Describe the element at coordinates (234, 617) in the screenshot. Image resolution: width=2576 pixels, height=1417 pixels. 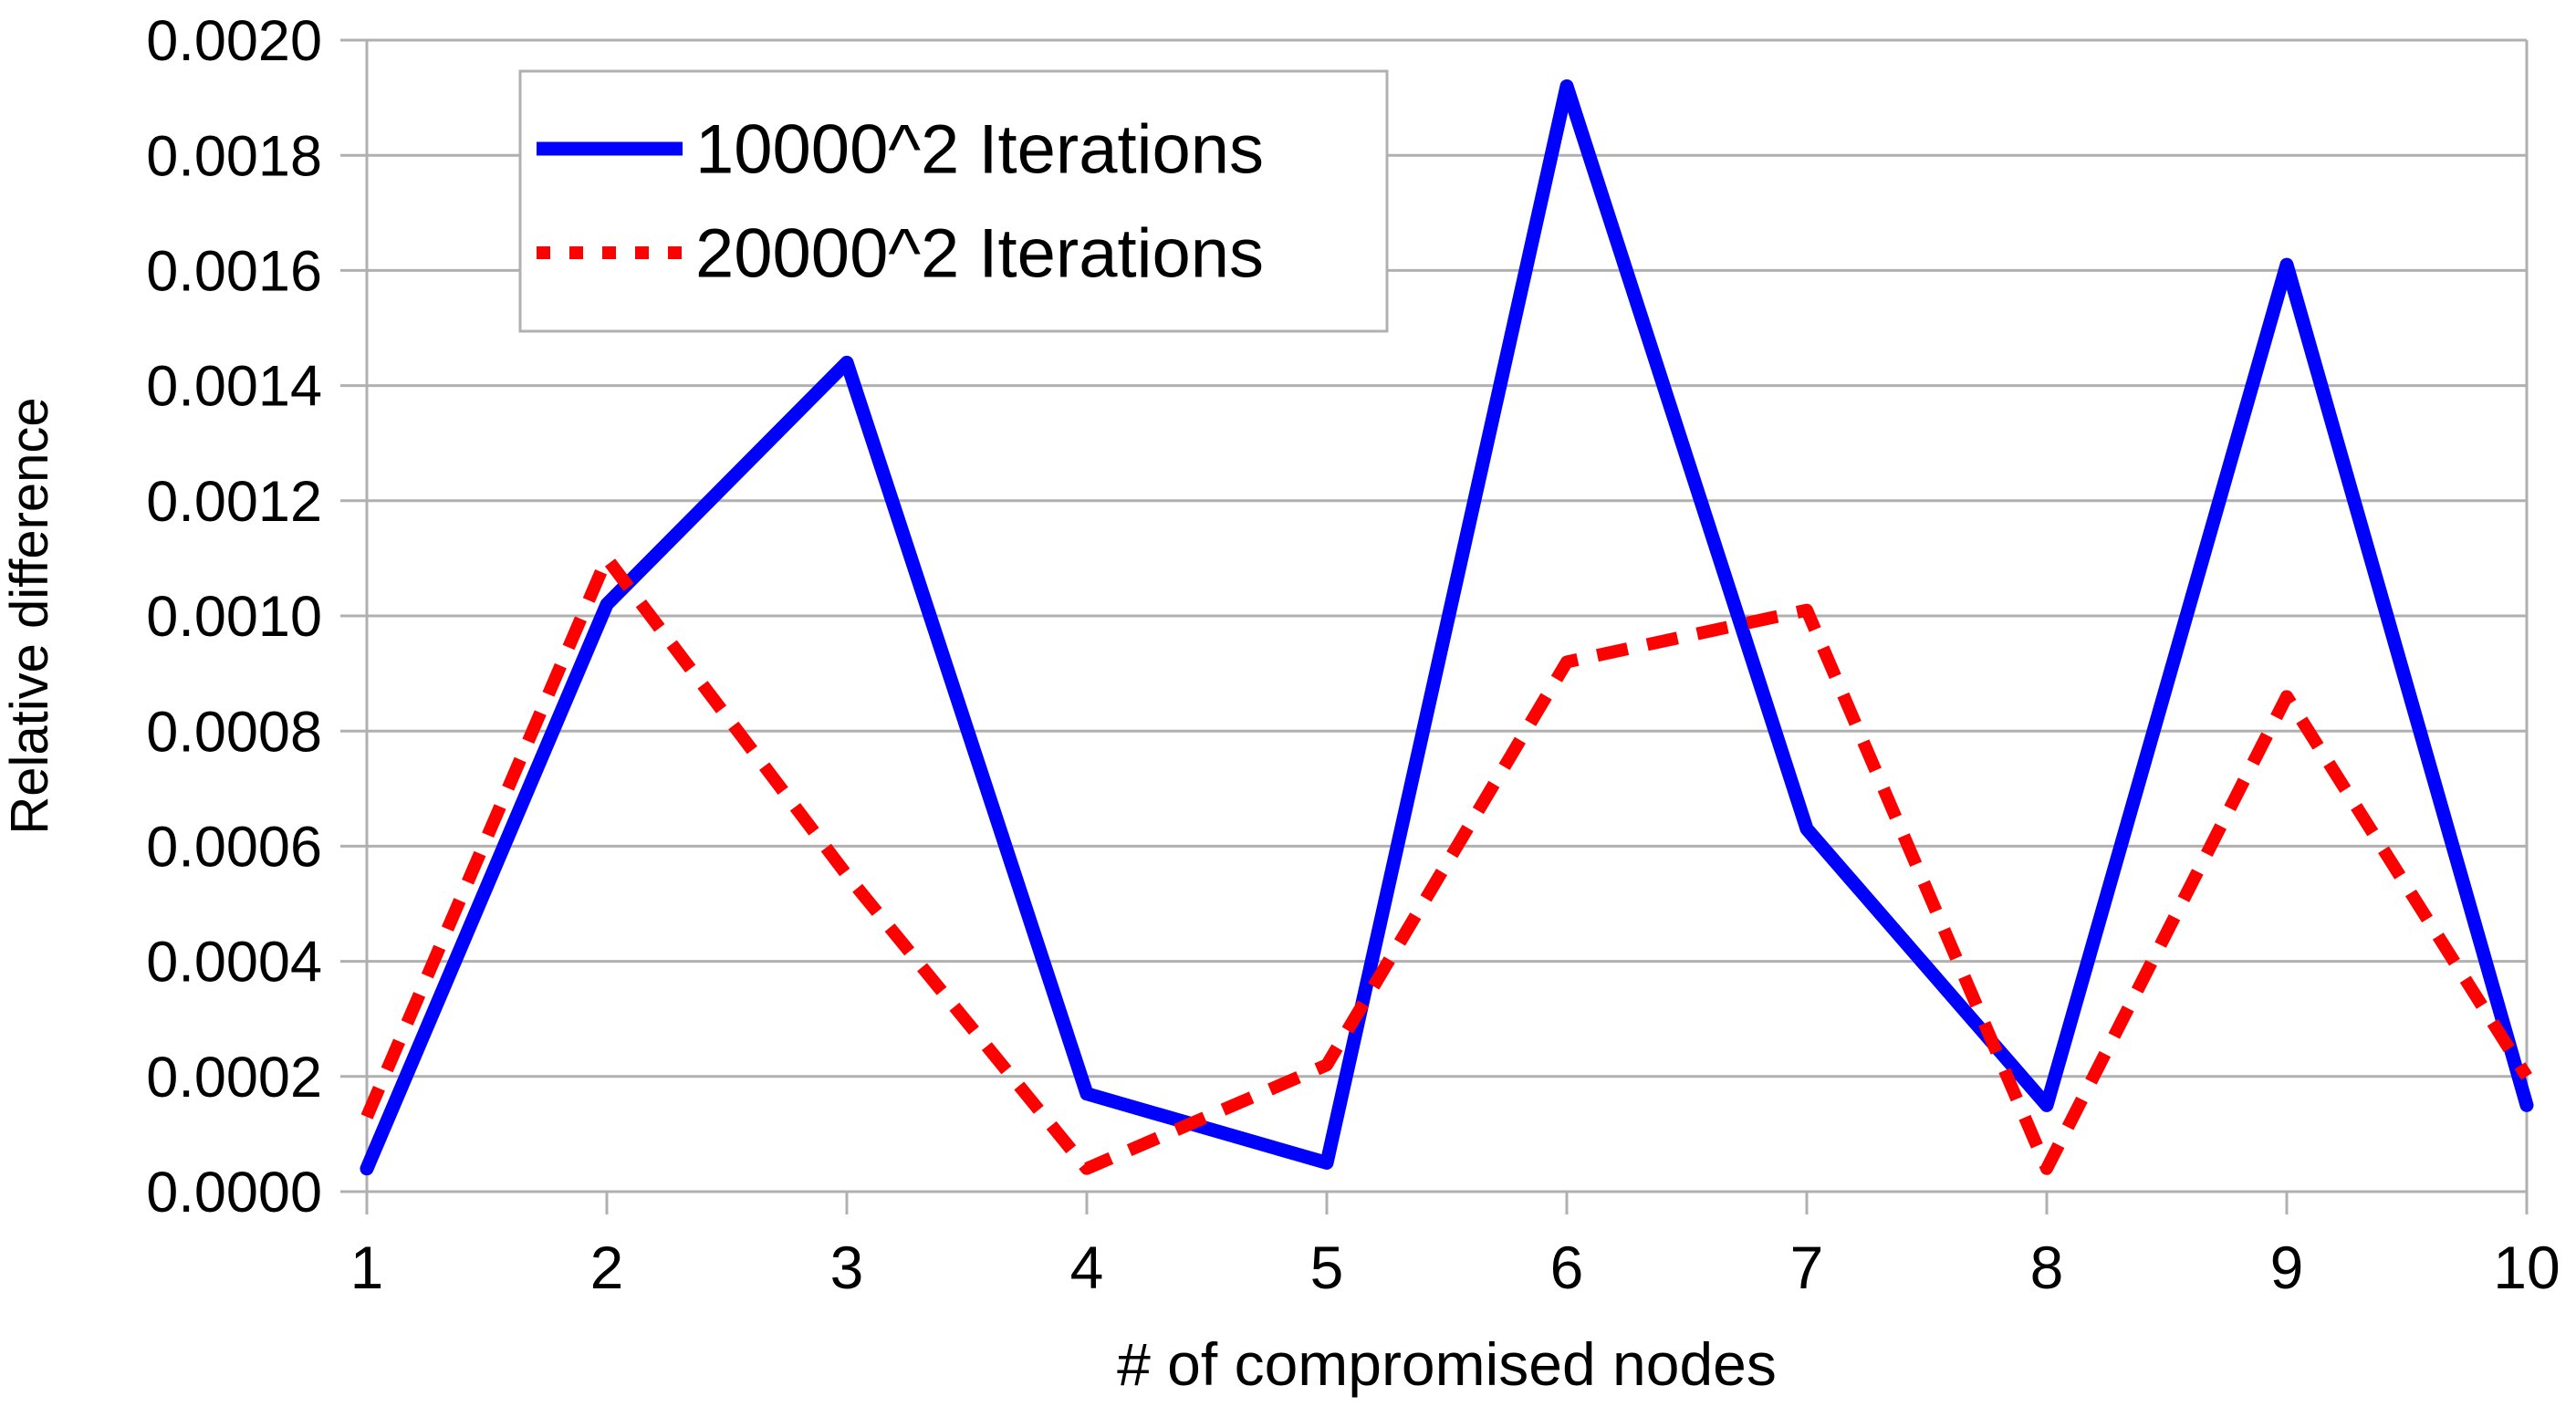
I see `y-axis-tick-label: 0.0010` at that location.